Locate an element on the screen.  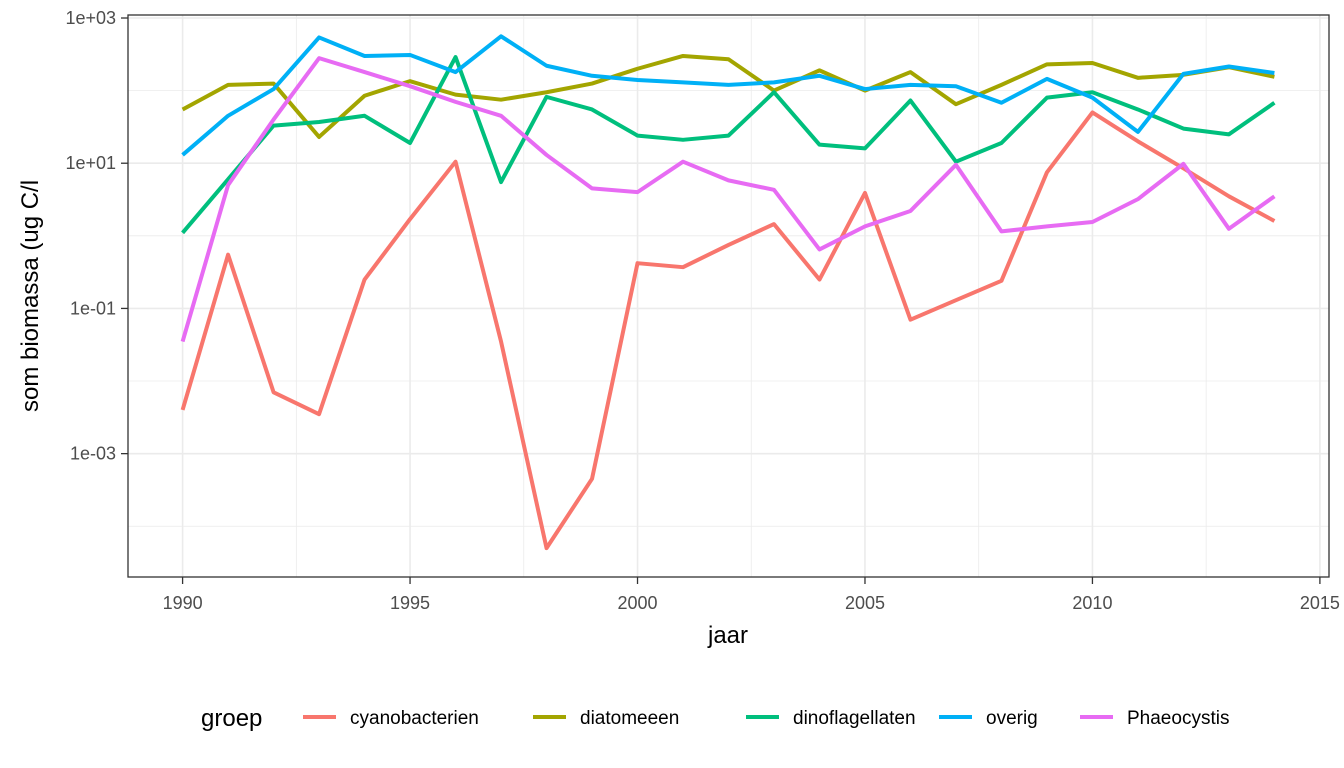
y-axis-title: som biomassa (ug C/l is located at coordinates (30, 296).